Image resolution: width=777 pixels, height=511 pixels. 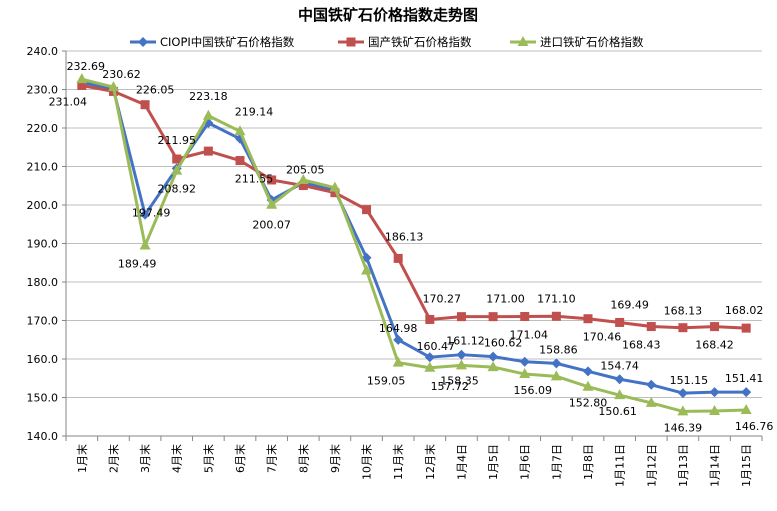 What do you see at coordinates (155, 90) in the screenshot?
I see `data-label: 226.05` at bounding box center [155, 90].